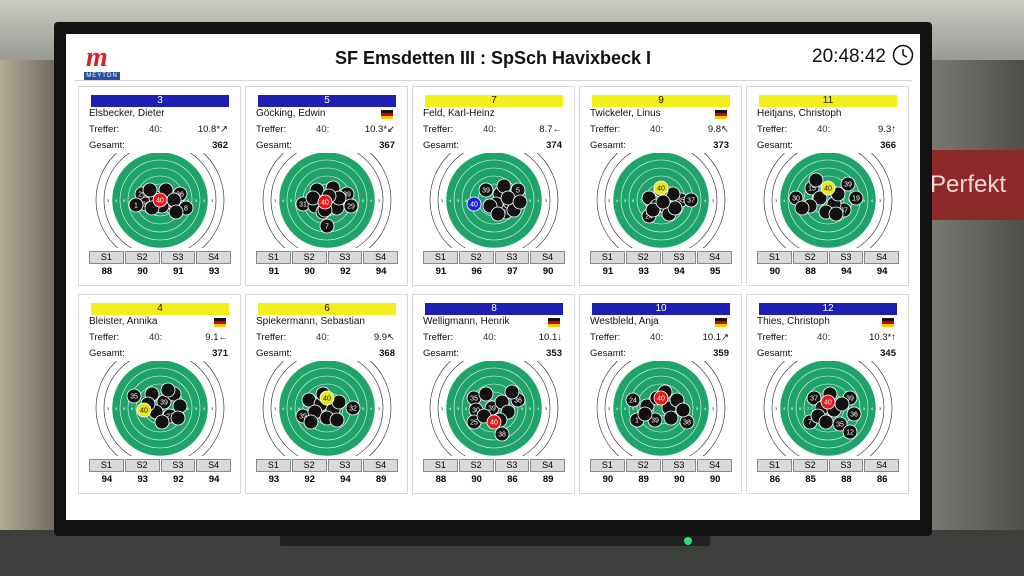 This screenshot has height=576, width=1024. Describe the element at coordinates (353, 409) in the screenshot. I see `svg-text: 32` at that location.